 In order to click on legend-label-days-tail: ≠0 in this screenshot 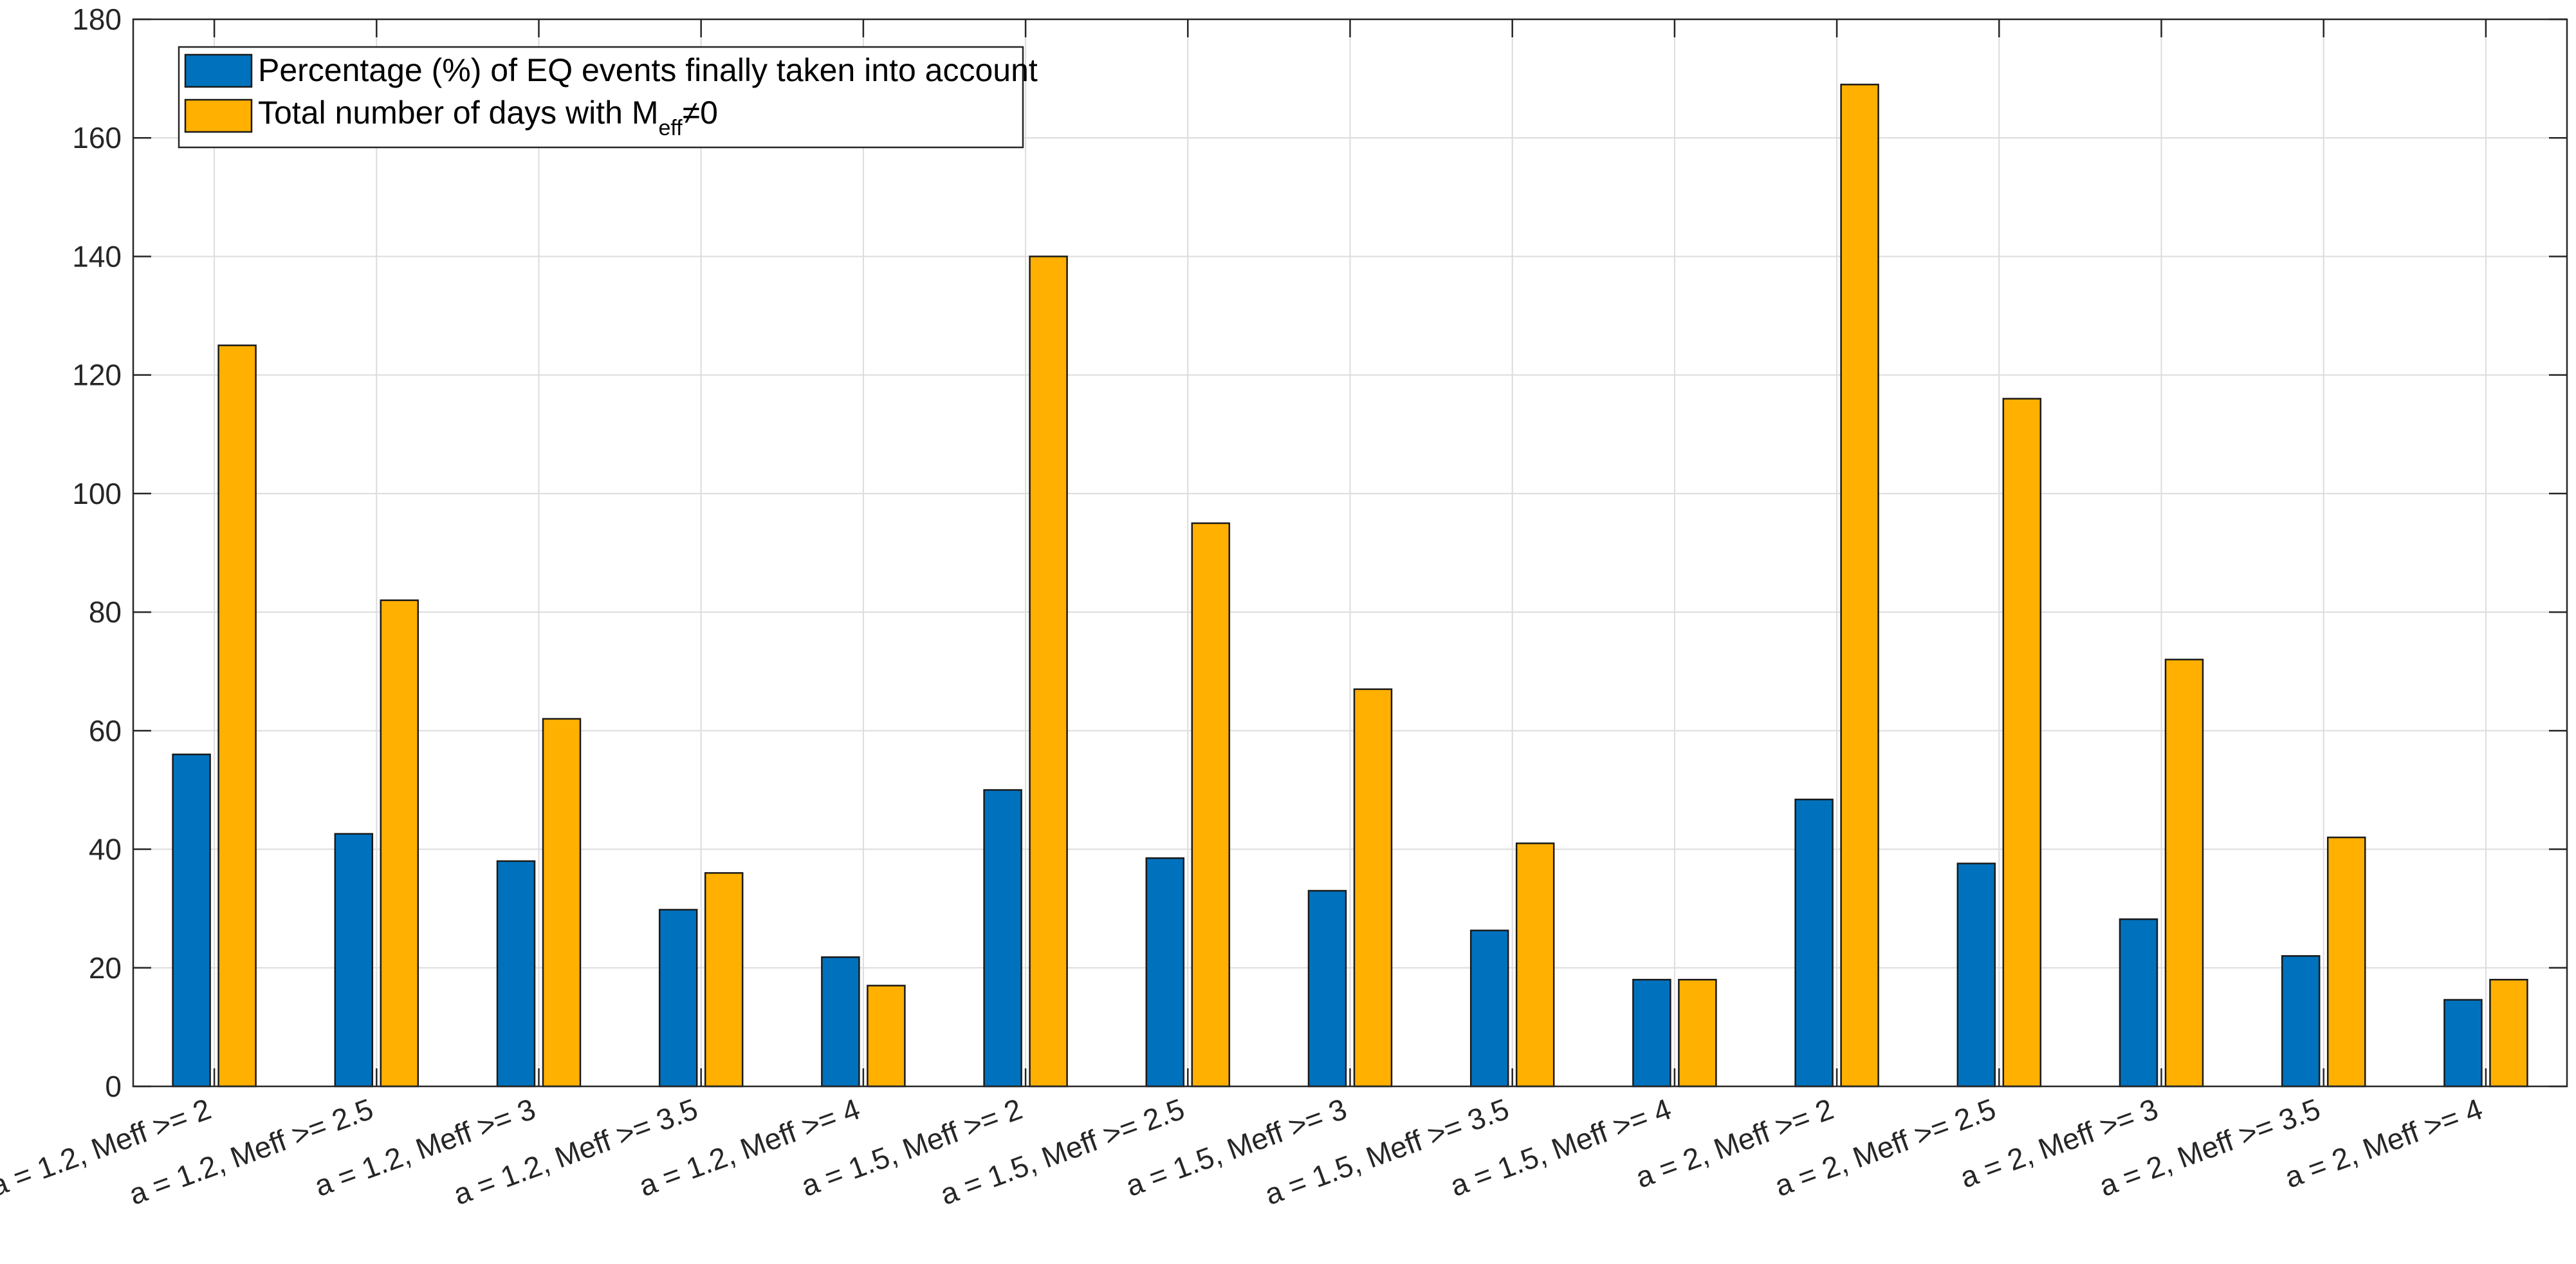, I will do `click(700, 113)`.